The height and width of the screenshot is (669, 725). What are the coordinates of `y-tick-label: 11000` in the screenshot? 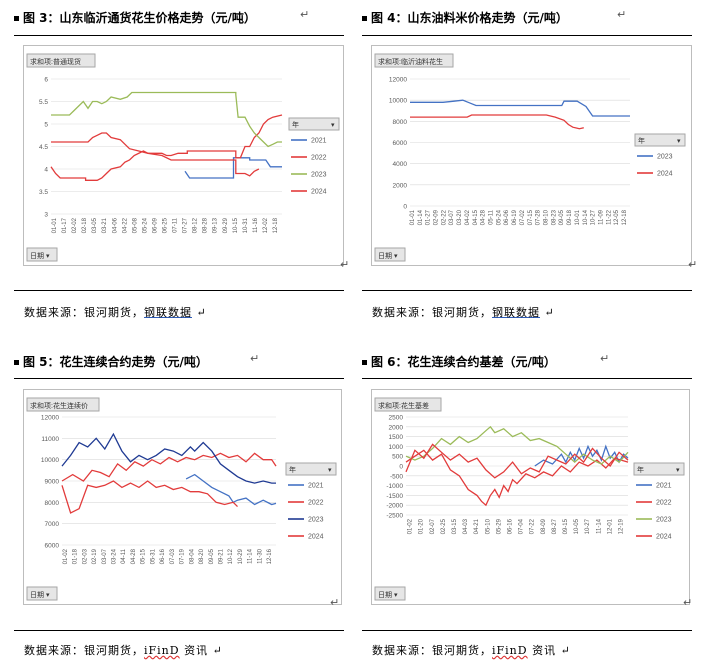 It's located at (50, 439).